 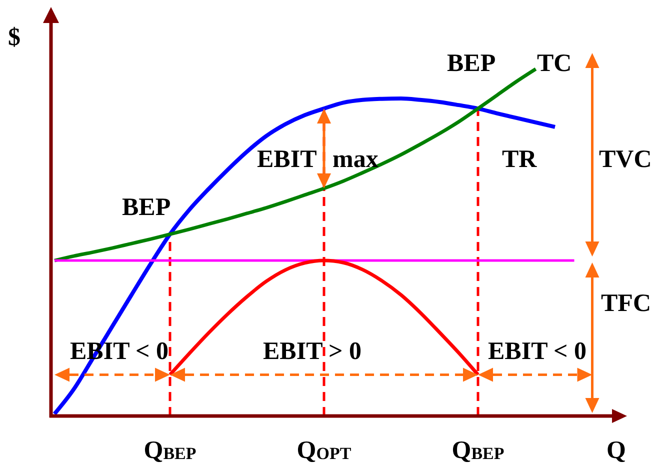 I want to click on x-axis-title: Q, so click(x=616, y=450).